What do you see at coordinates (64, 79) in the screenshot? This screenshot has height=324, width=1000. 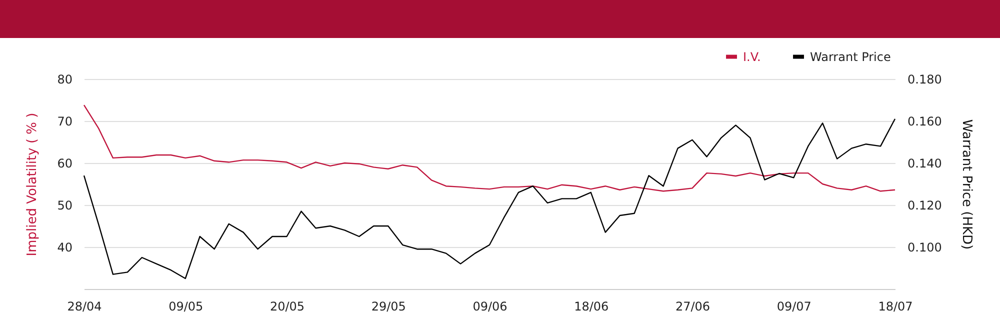 I see `y-tick-label: 80` at bounding box center [64, 79].